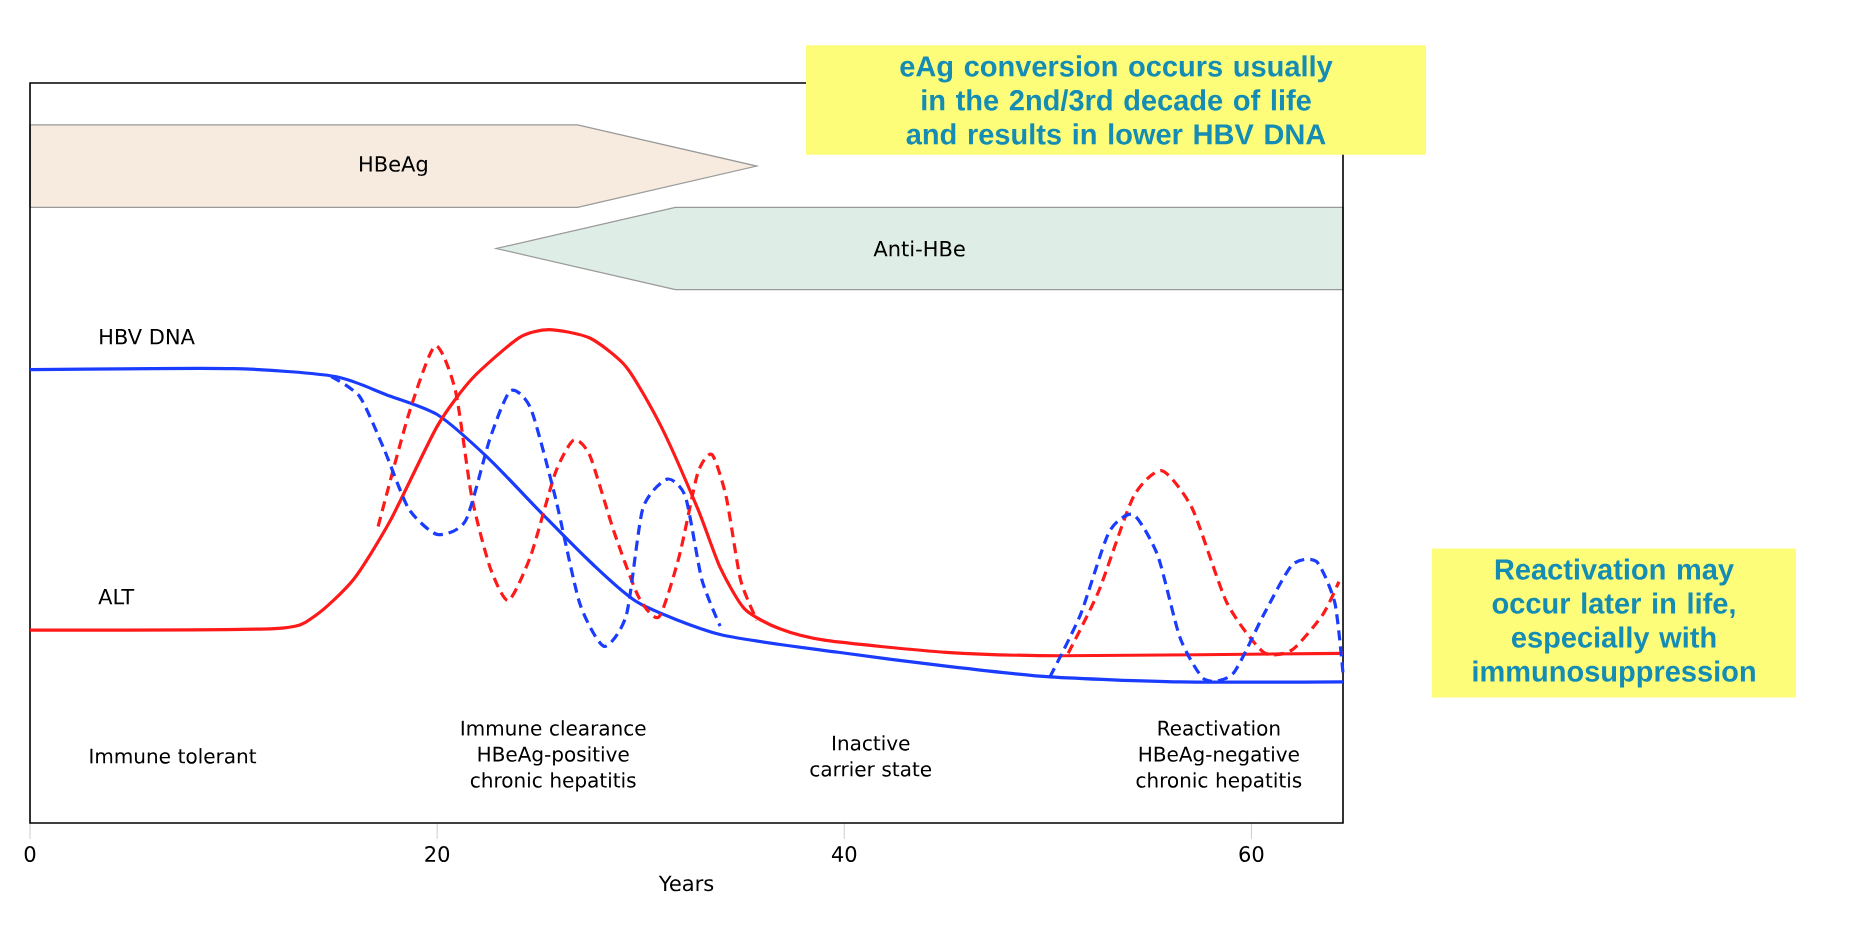  I want to click on x-tick-label: 20, so click(437, 854).